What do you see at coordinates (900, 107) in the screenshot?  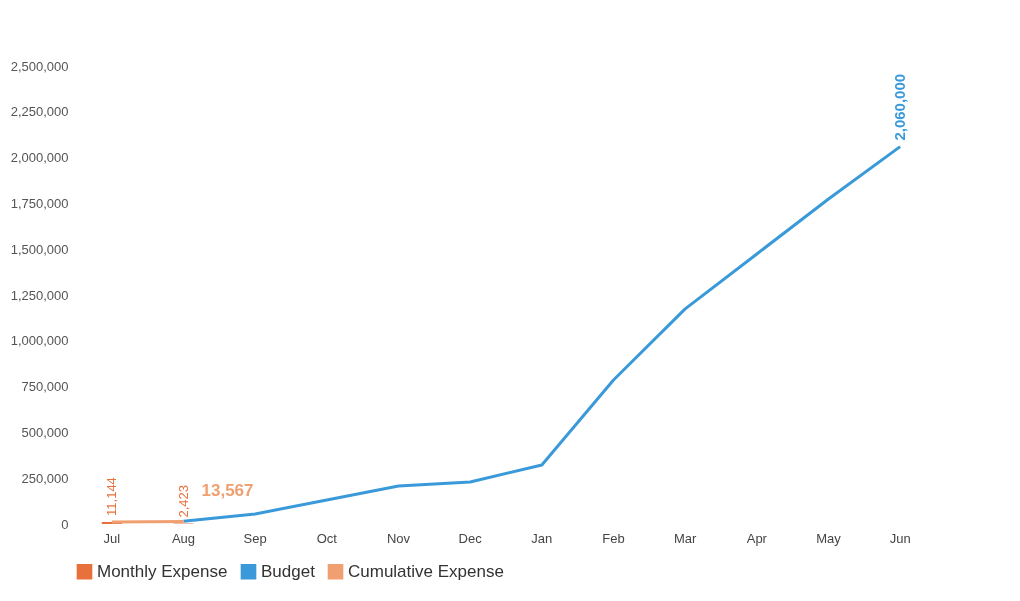 I see `data-label: 2,060,000` at bounding box center [900, 107].